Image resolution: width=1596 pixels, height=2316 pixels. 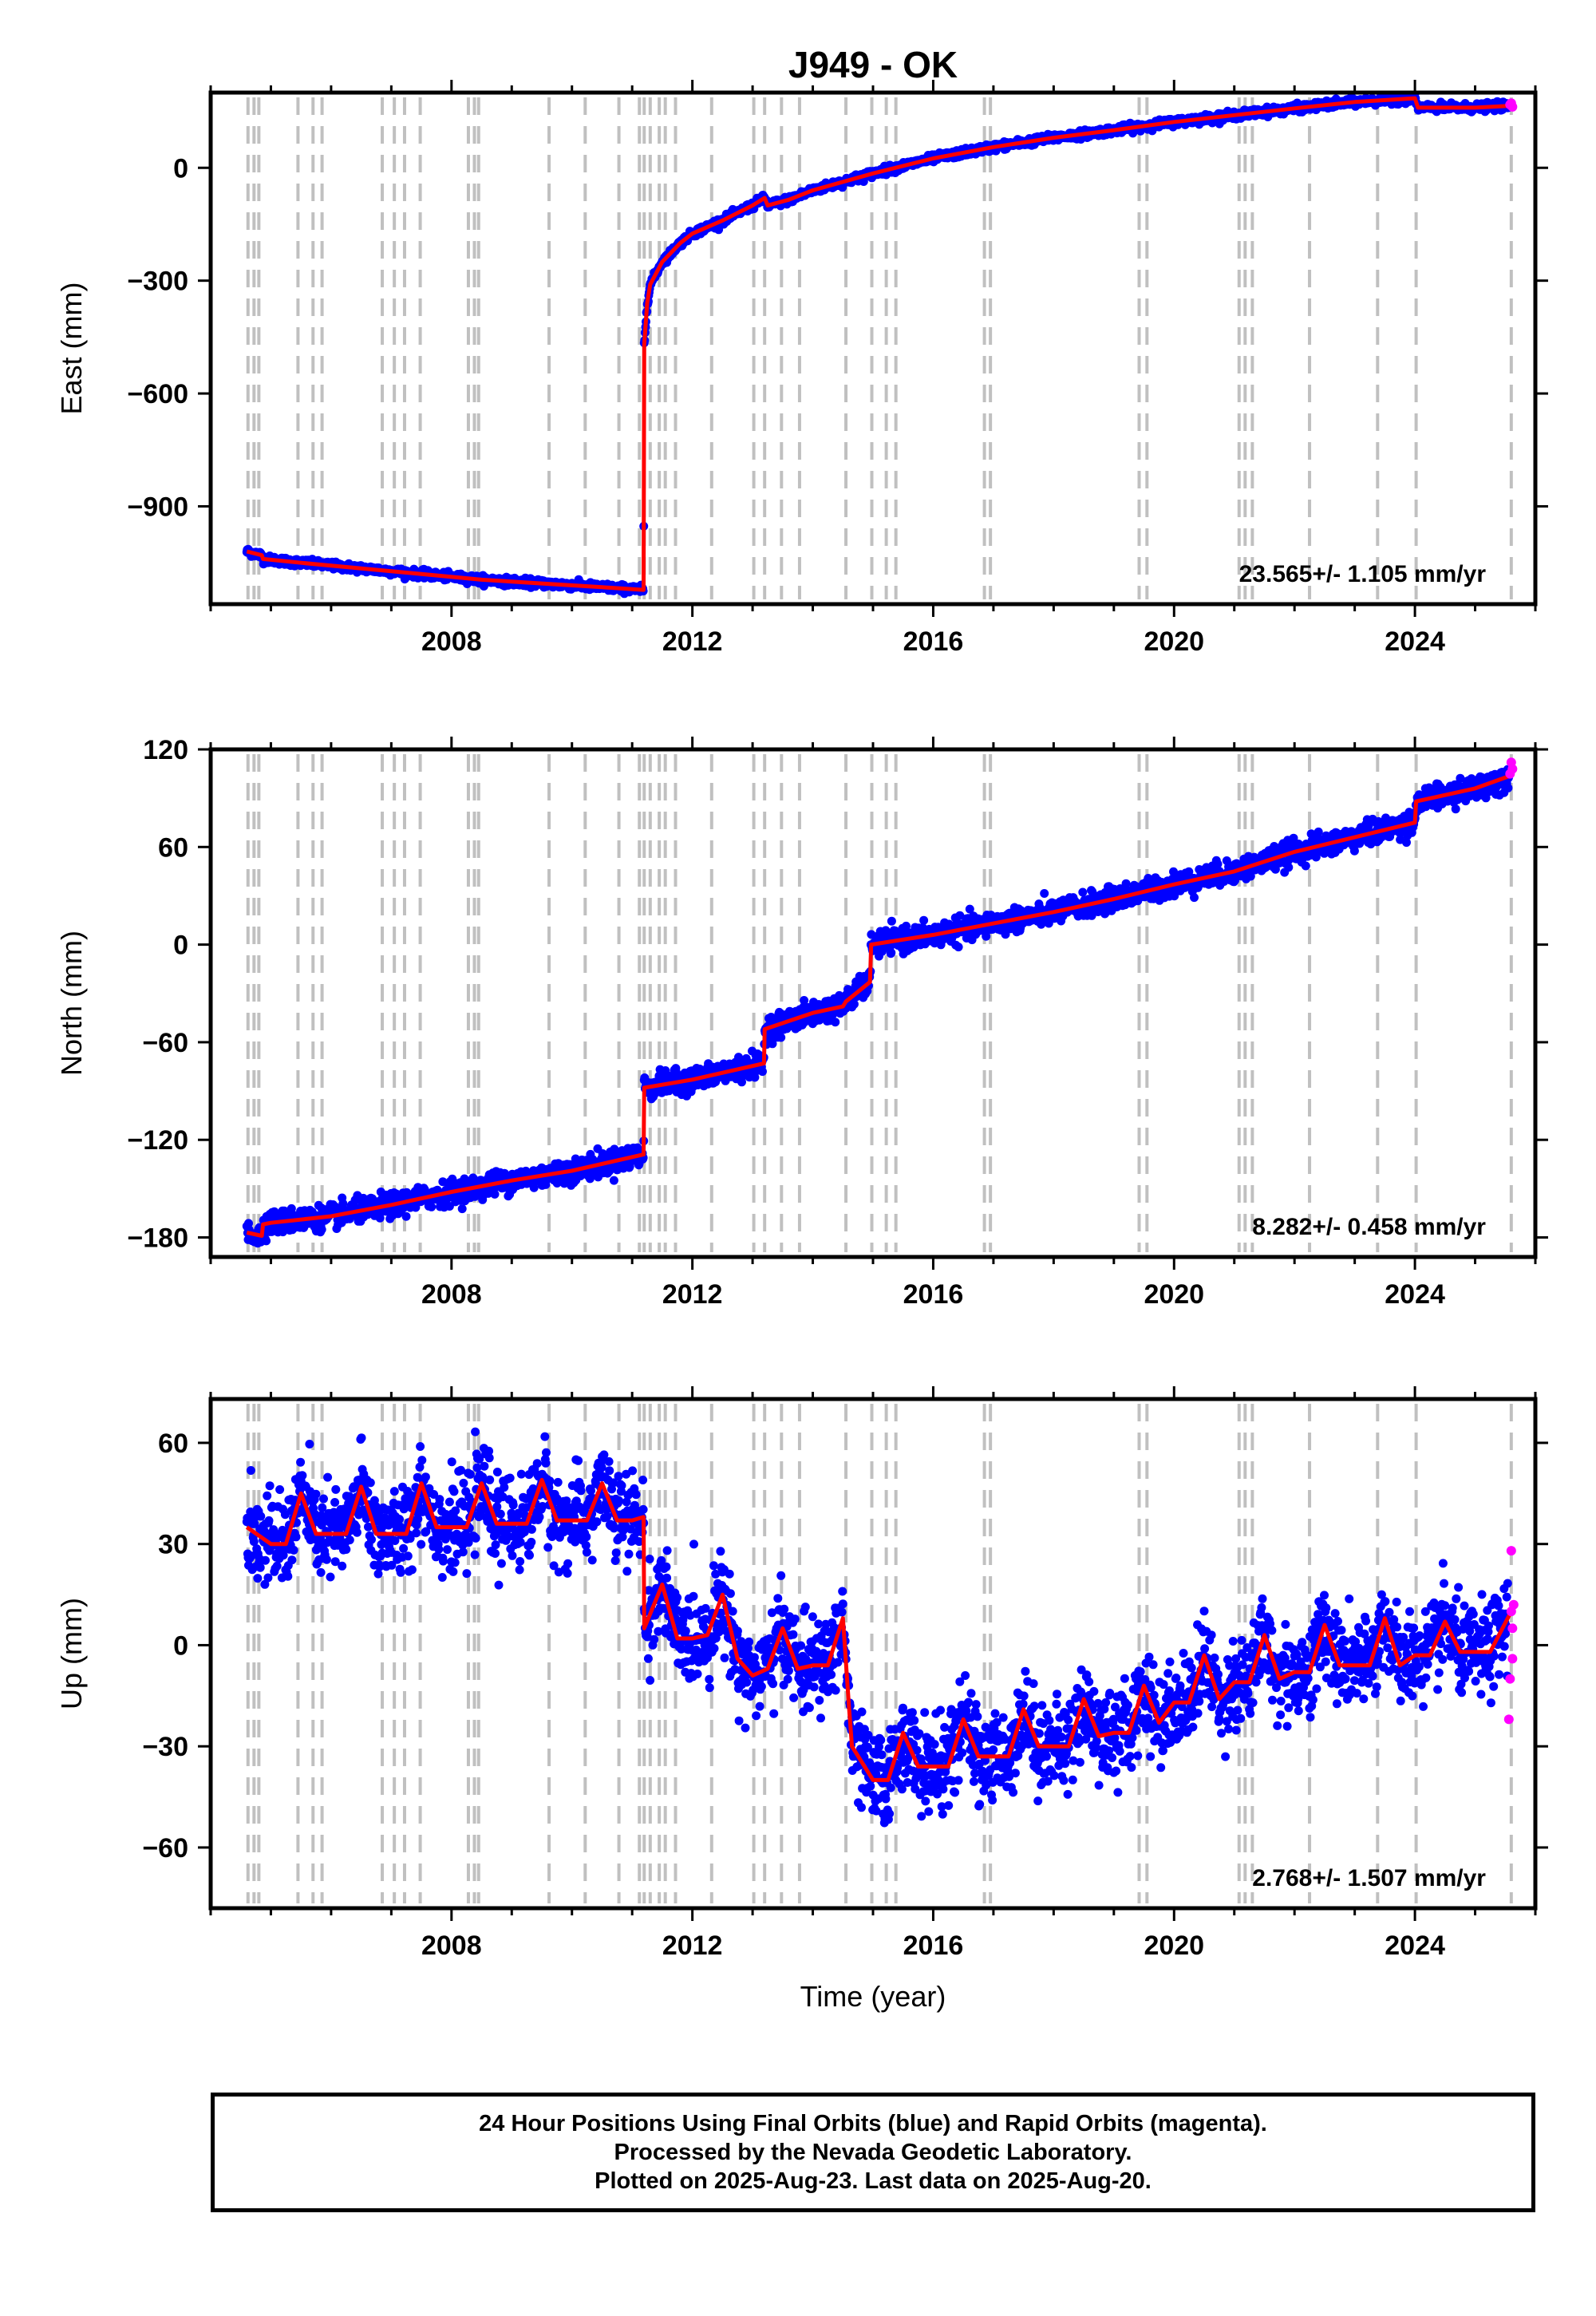 What do you see at coordinates (1363, 574) in the screenshot?
I see `rate-annotation: 23.565+/- 1.105 mm/yr` at bounding box center [1363, 574].